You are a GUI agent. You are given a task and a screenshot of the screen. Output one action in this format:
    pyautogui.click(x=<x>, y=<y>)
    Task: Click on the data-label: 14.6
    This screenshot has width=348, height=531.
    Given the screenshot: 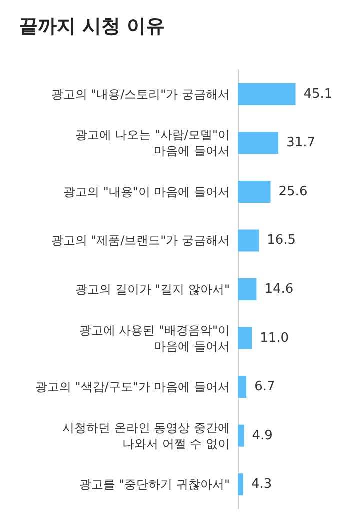 What is the action you would take?
    pyautogui.click(x=279, y=289)
    